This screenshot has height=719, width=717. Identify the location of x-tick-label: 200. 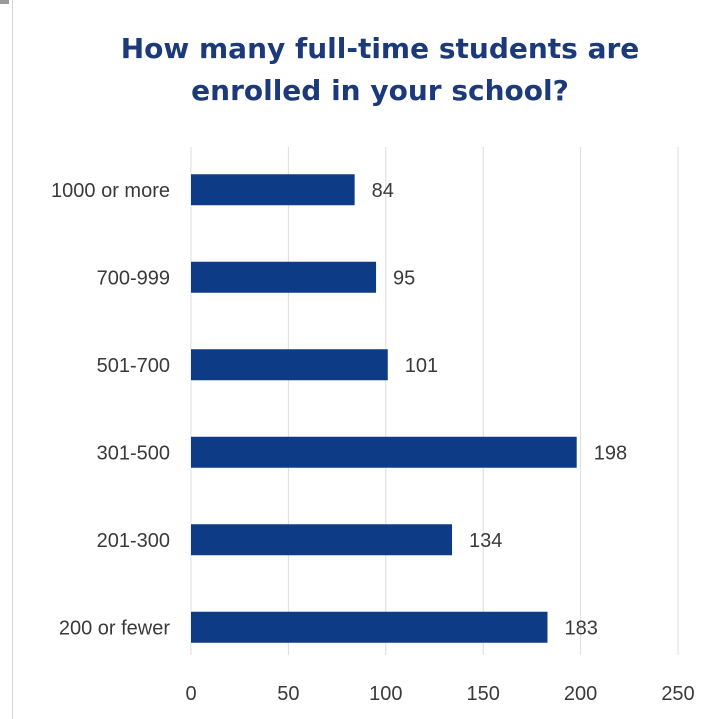
(580, 694).